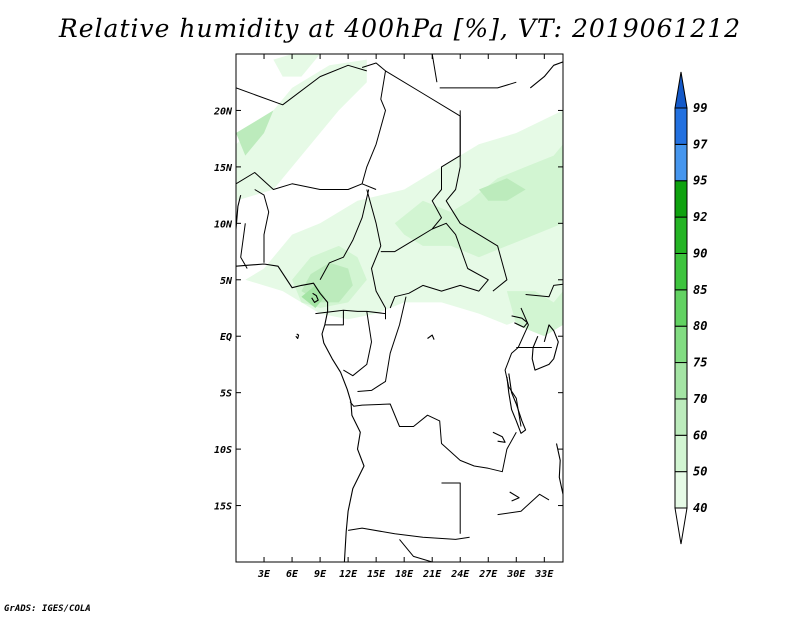 The image size is (800, 618). What do you see at coordinates (223, 168) in the screenshot?
I see `latitude-tick-label: 15N` at bounding box center [223, 168].